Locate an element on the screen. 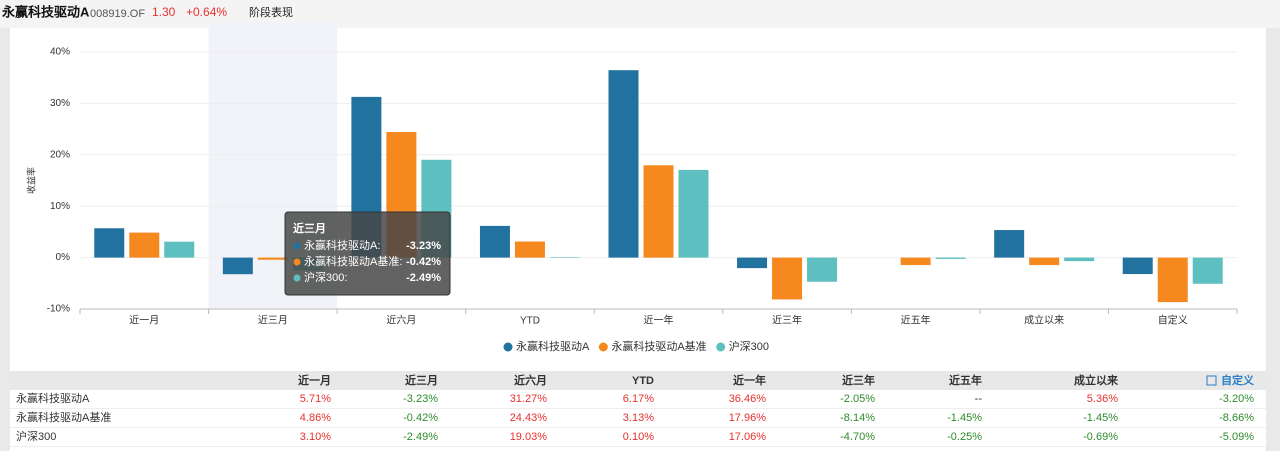 This screenshot has height=451, width=1280. table-cell: 4.86% is located at coordinates (315, 418).